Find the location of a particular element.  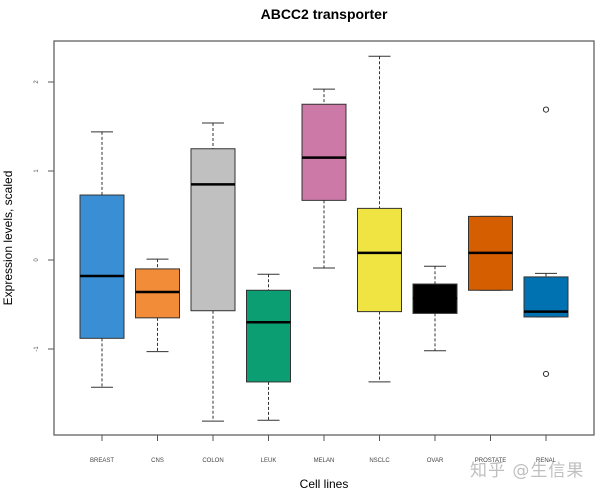

box-cns is located at coordinates (157, 305).